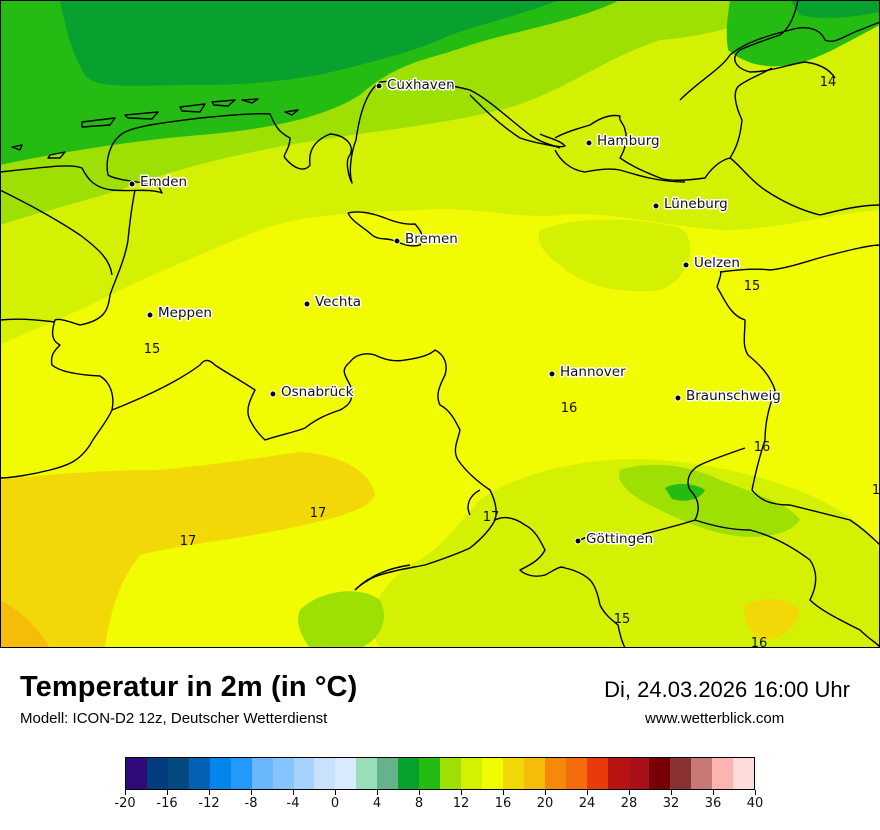 The width and height of the screenshot is (880, 830). Describe the element at coordinates (828, 82) in the screenshot. I see `isotherm-label: 14` at that location.